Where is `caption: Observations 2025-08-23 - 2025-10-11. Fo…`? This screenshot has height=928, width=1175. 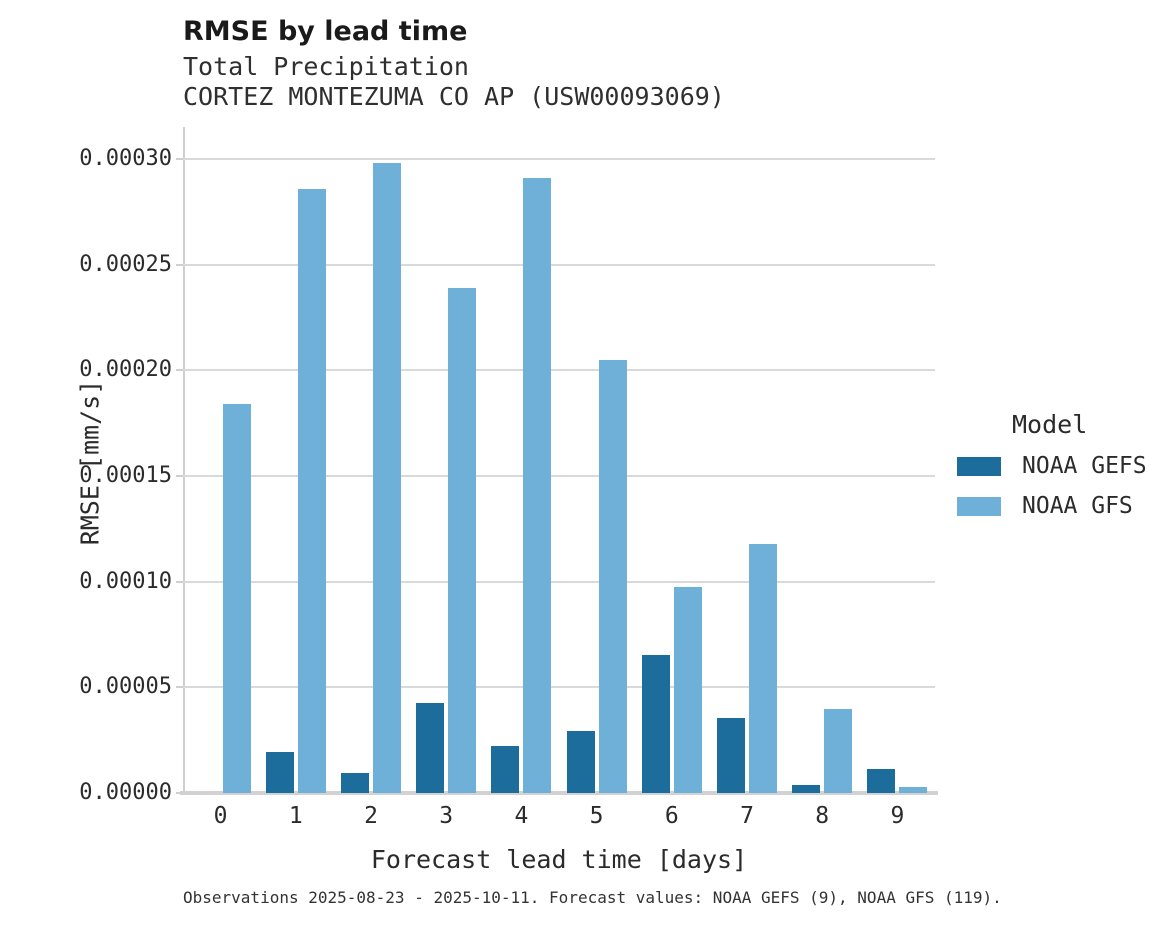
caption: Observations 2025-08-23 - 2025-10-11. Fo… is located at coordinates (592, 897).